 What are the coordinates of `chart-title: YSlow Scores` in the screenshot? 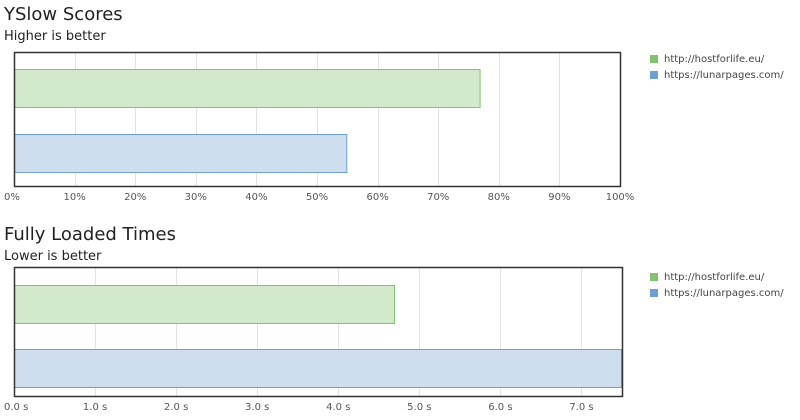 It's located at (63, 14).